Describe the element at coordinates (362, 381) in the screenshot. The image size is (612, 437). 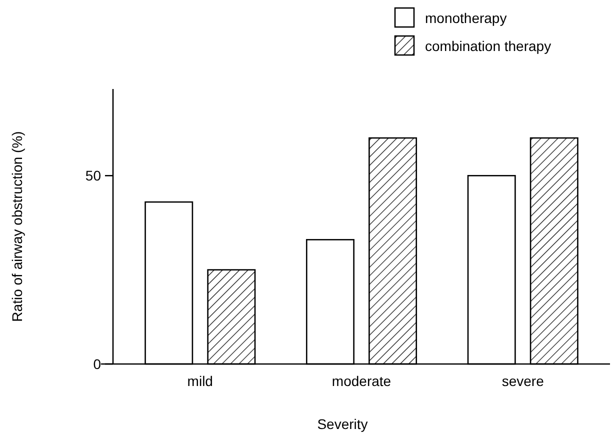
I see `x-tick-label: moderate` at that location.